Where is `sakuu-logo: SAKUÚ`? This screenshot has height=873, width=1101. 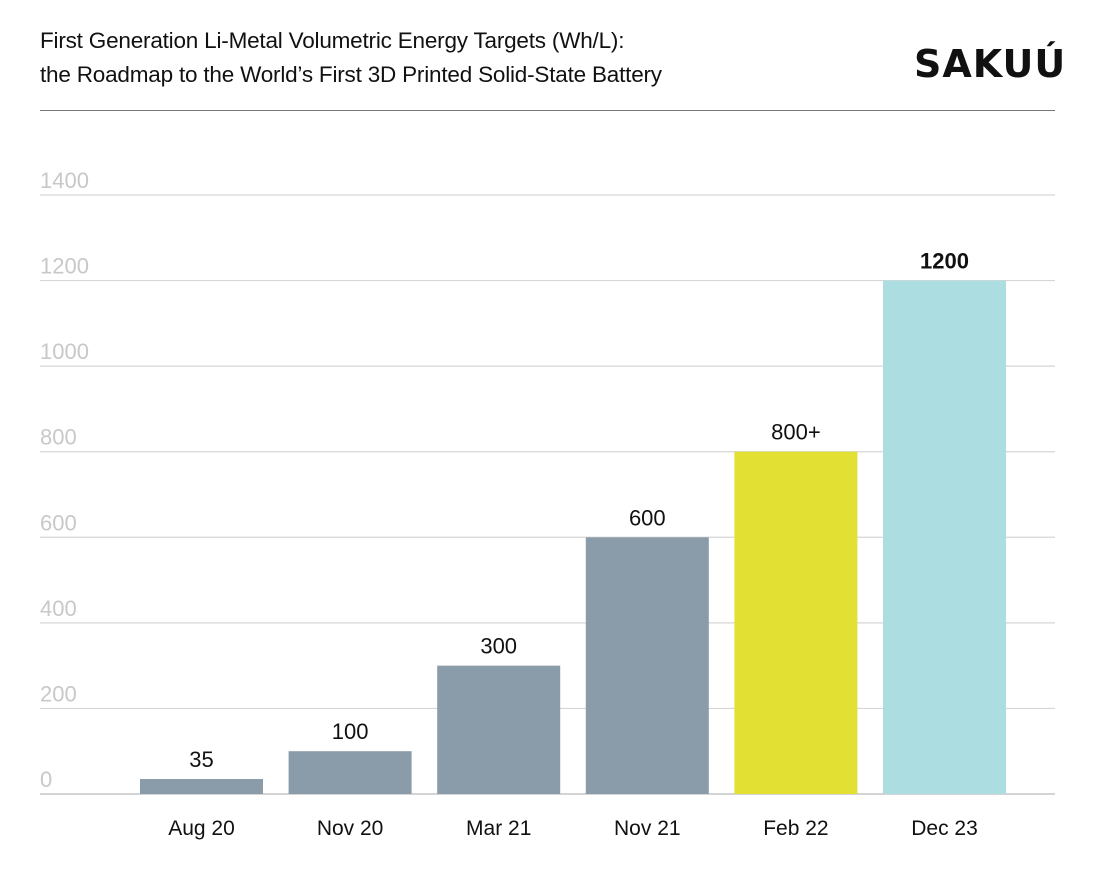
sakuu-logo: SAKUÚ is located at coordinates (990, 64).